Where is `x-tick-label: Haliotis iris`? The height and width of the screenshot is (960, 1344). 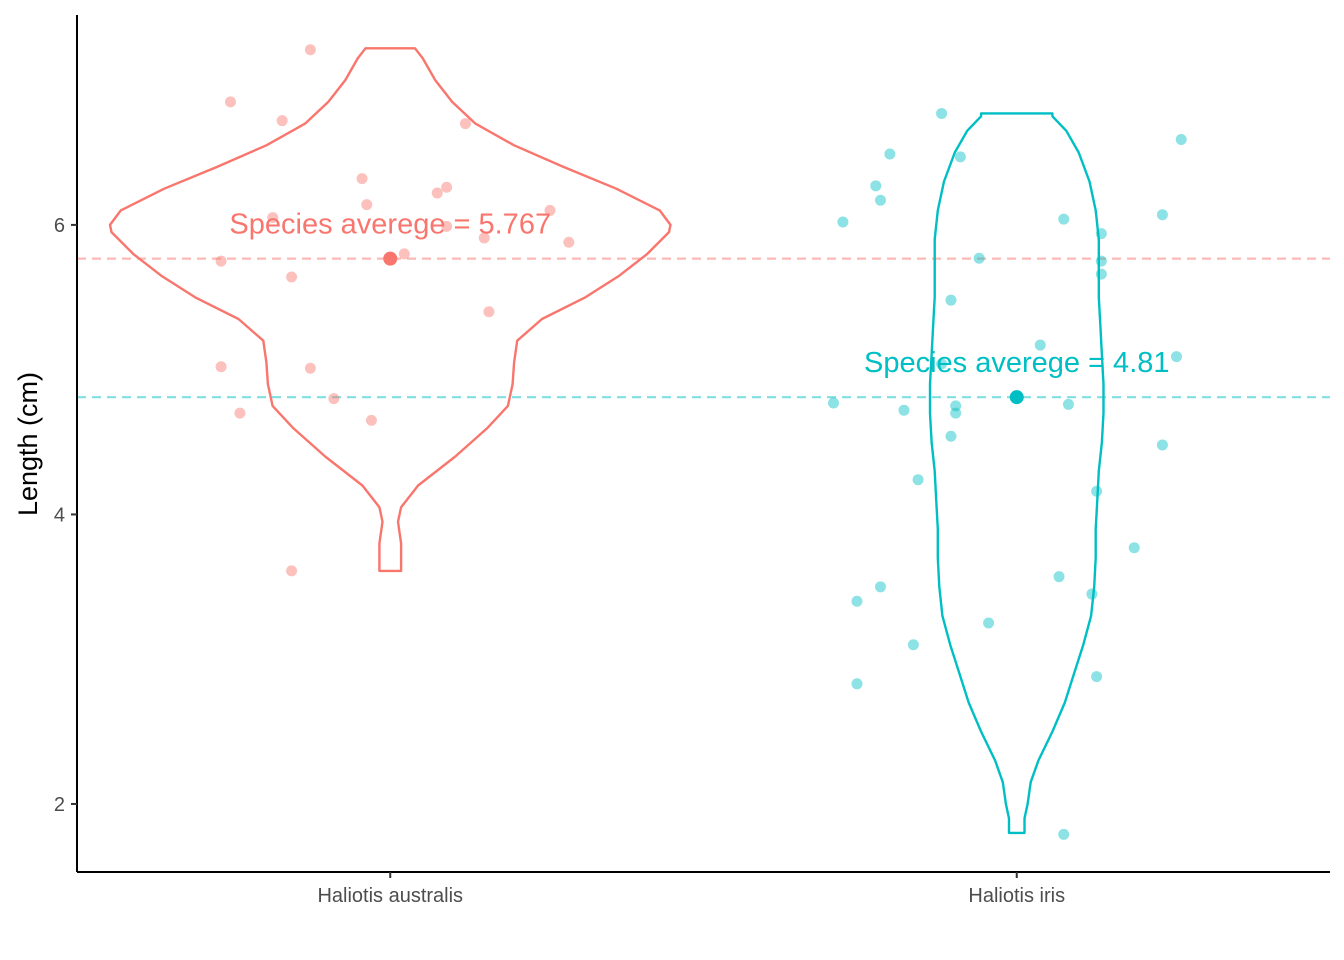
x-tick-label: Haliotis iris is located at coordinates (1016, 896).